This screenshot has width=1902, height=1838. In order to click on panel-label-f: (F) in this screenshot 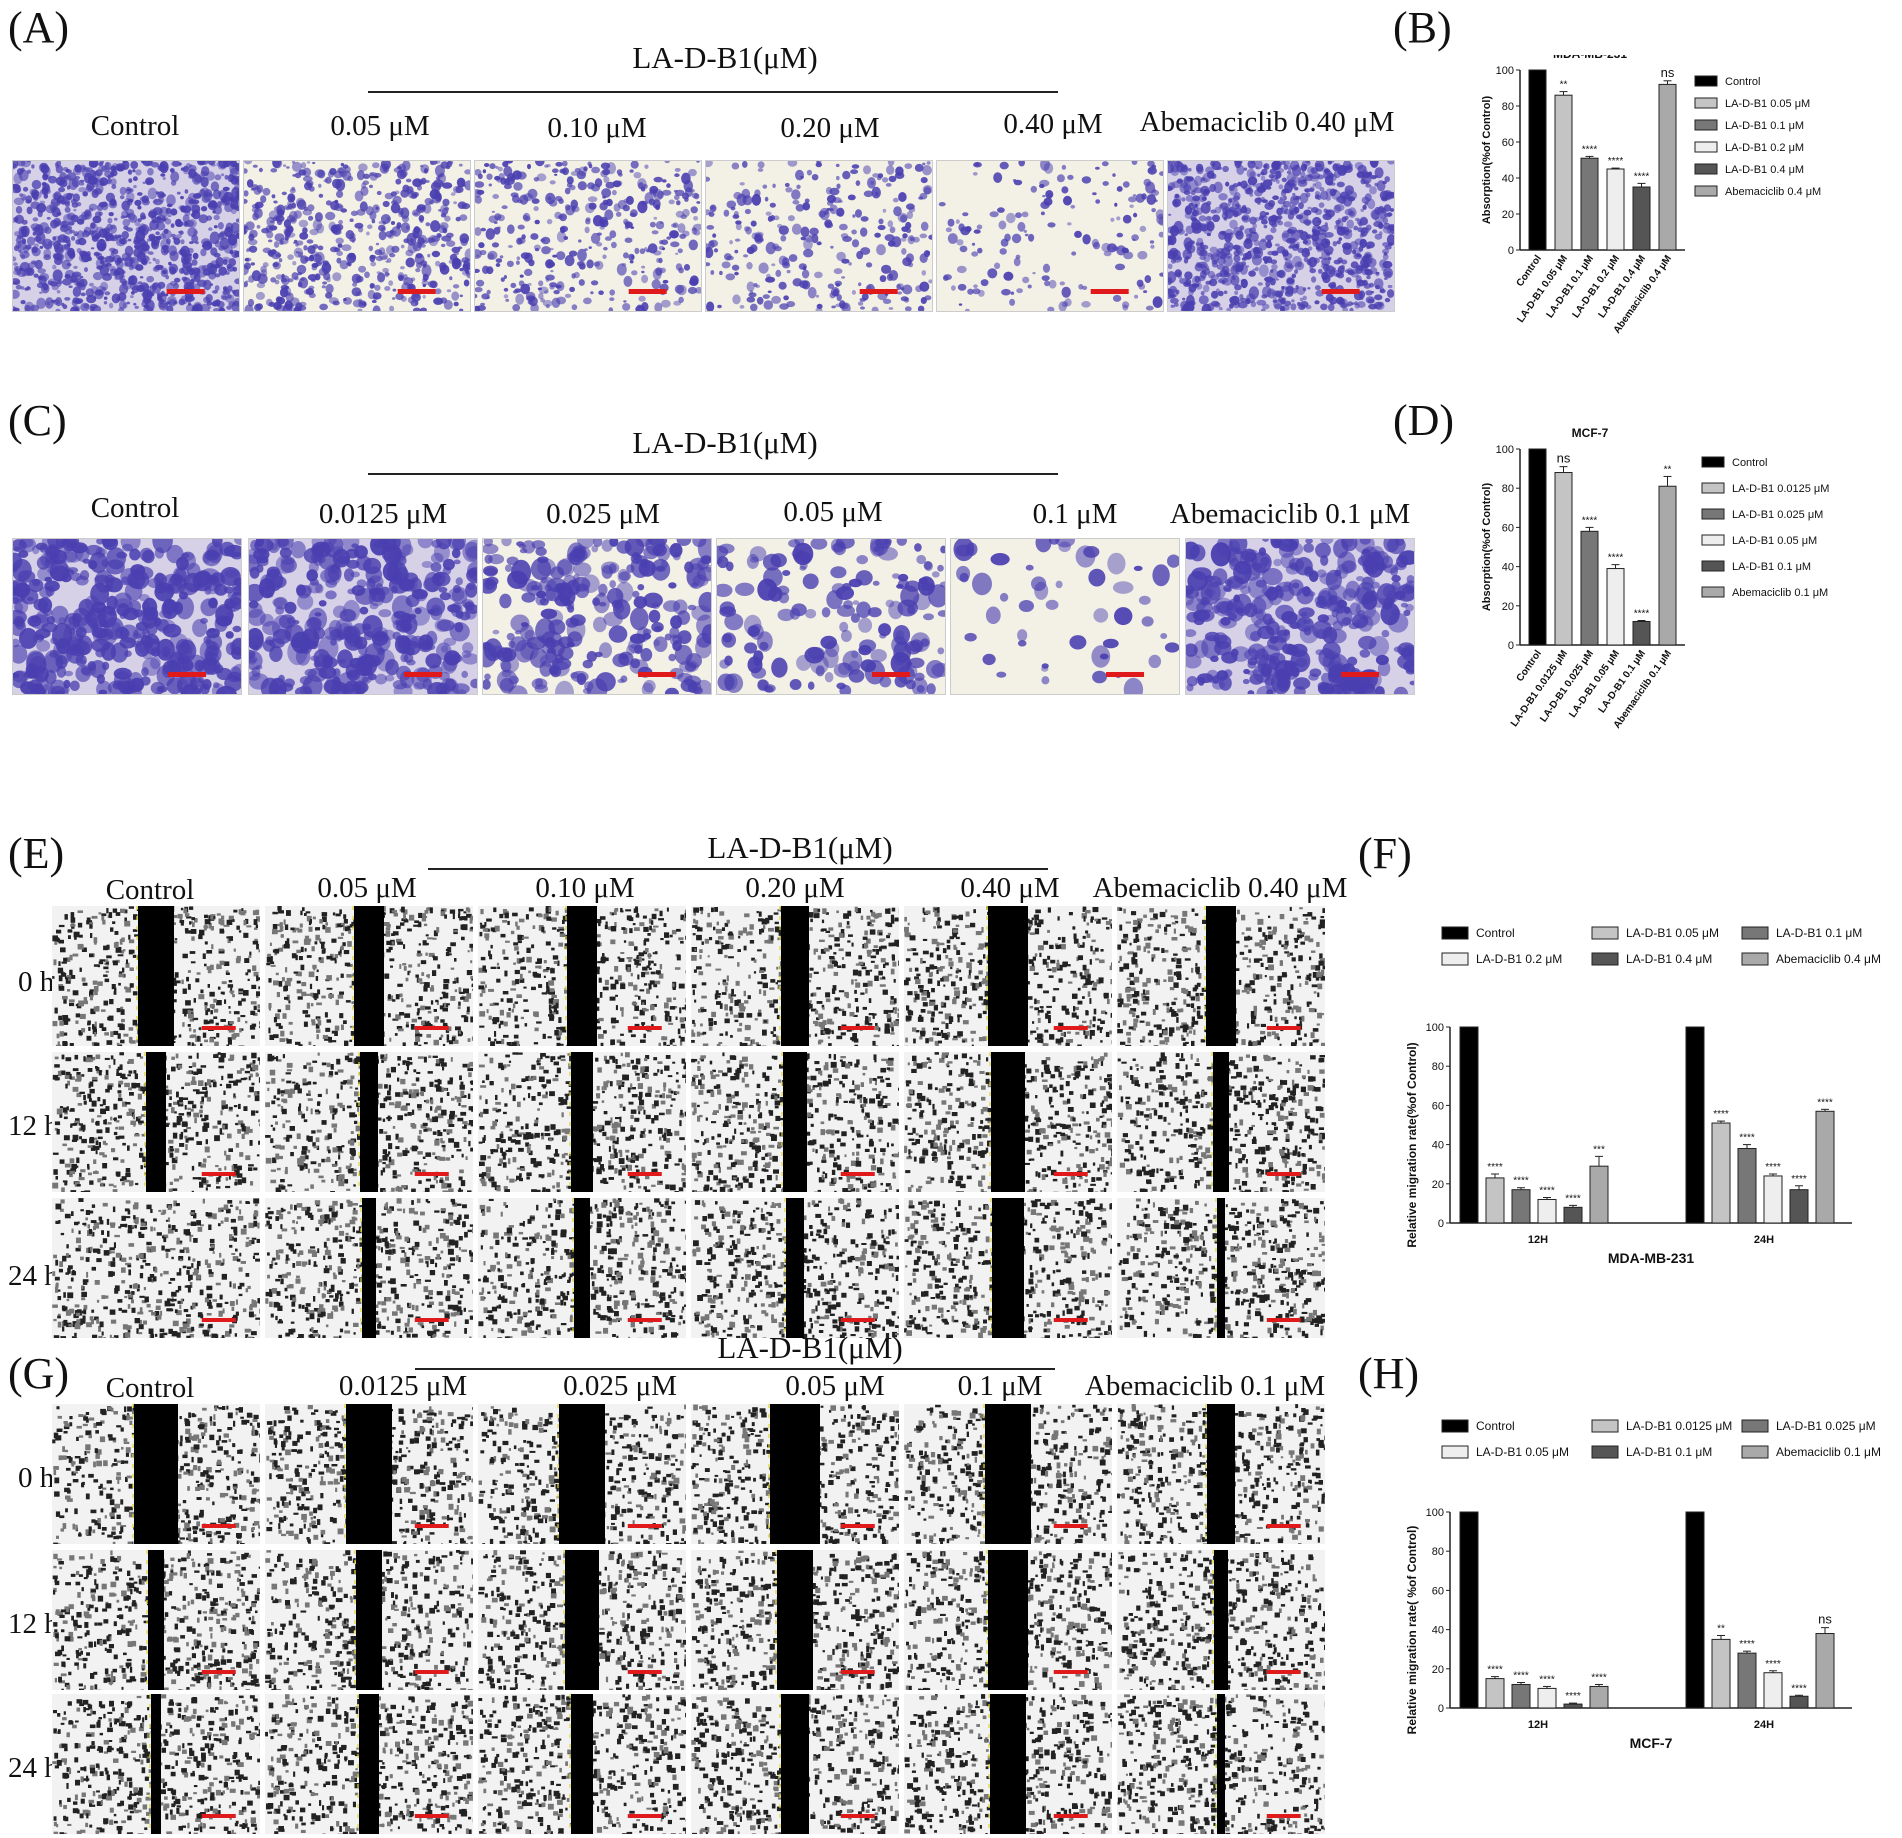, I will do `click(1385, 853)`.